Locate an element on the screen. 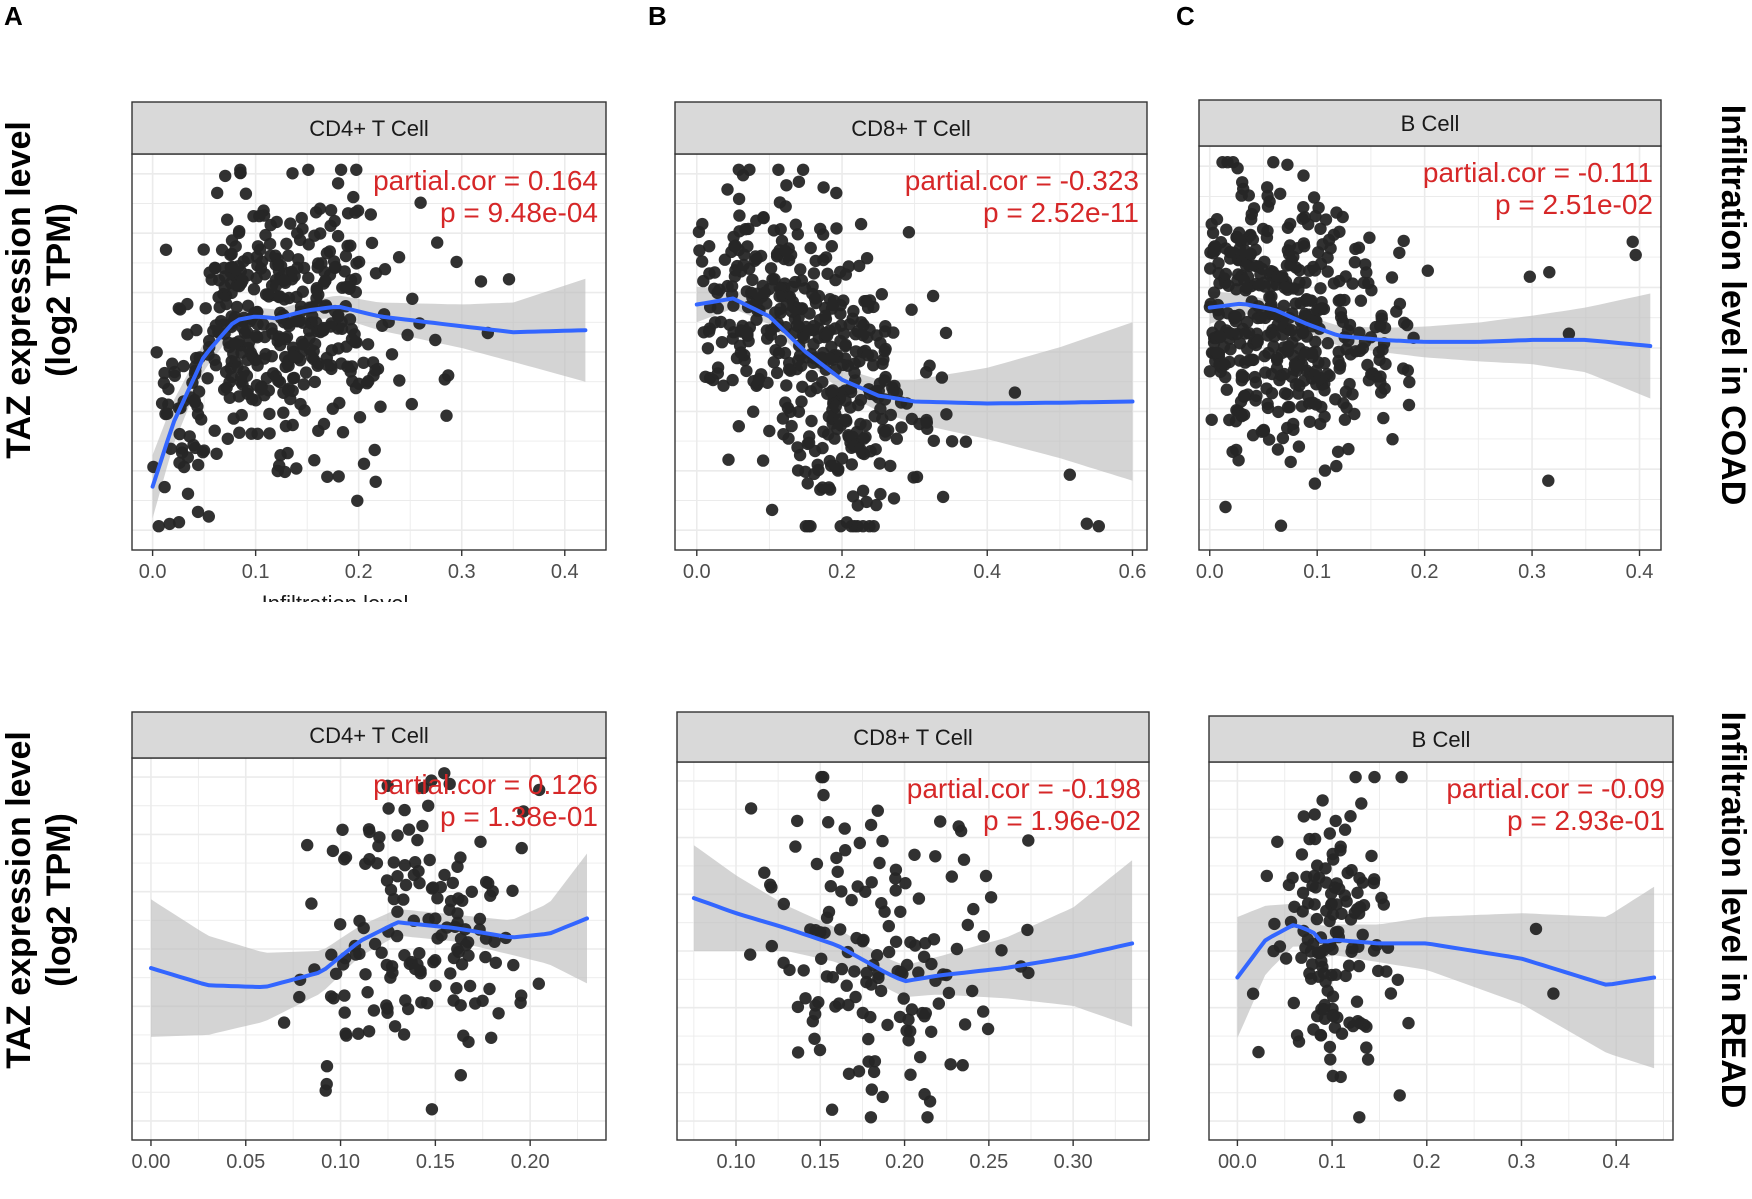 The height and width of the screenshot is (1199, 1752). facet-title: CD8+ T Cell is located at coordinates (913, 737).